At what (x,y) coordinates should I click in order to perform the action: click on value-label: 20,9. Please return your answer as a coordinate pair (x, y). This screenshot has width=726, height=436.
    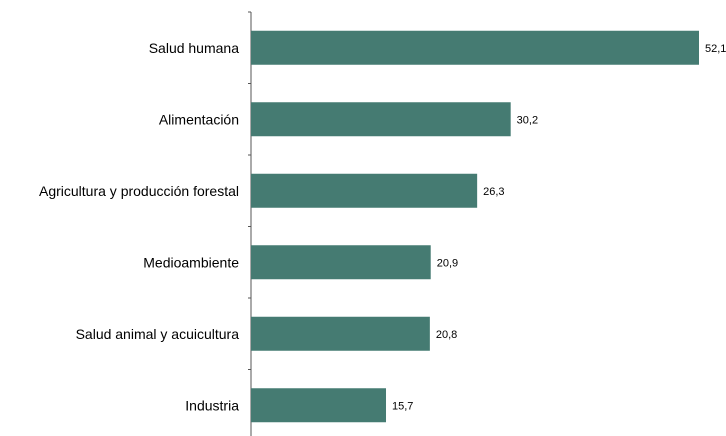
    Looking at the image, I should click on (447, 263).